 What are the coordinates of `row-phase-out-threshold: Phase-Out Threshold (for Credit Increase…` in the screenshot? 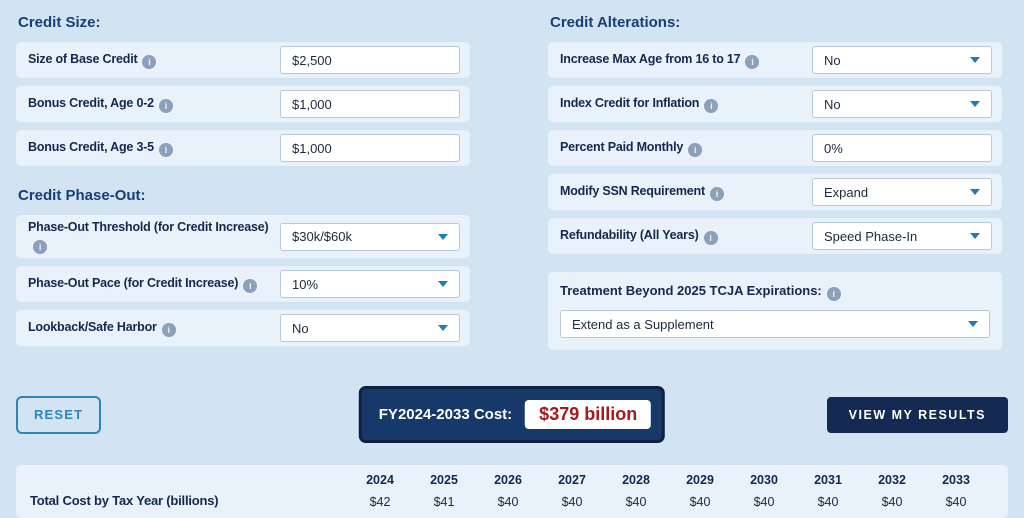 It's located at (243, 236).